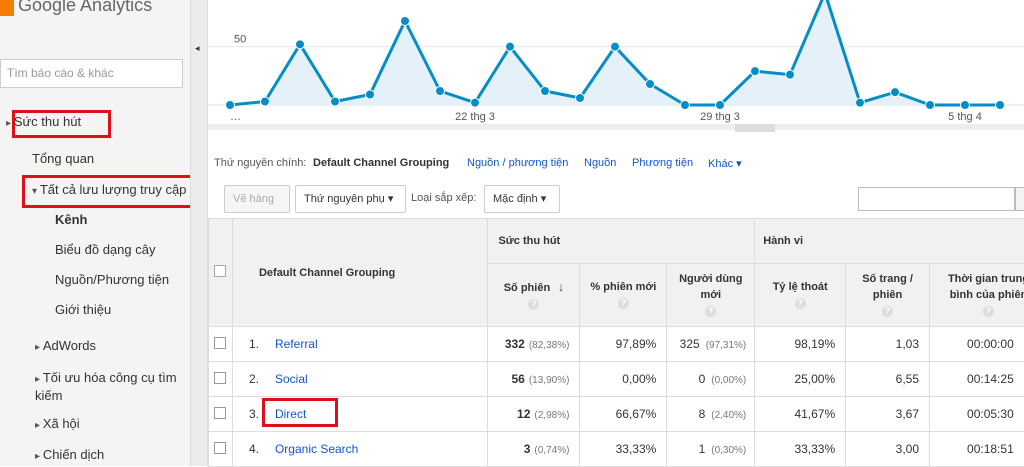 The width and height of the screenshot is (1024, 467). I want to click on new-users-cell: 0(0,00%), so click(711, 379).